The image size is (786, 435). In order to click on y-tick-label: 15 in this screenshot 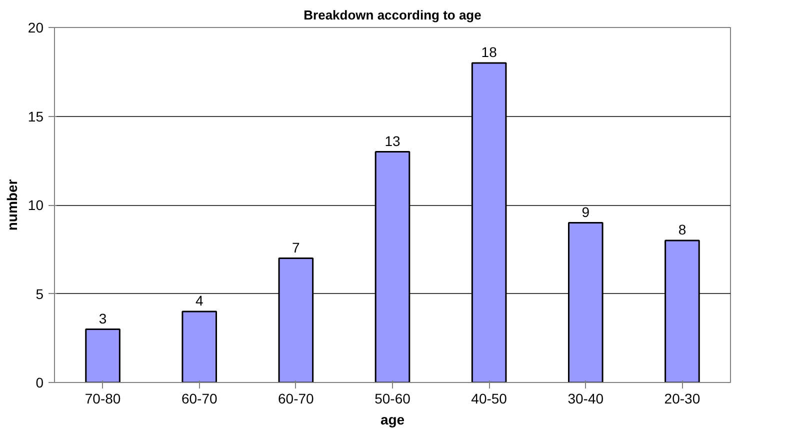, I will do `click(36, 116)`.